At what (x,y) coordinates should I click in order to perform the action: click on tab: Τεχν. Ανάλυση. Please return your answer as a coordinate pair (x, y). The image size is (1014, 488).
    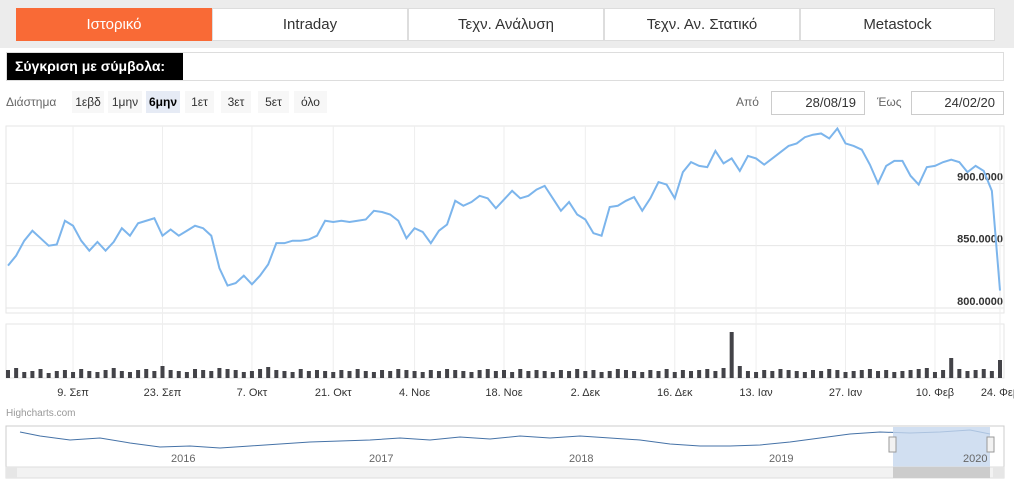
    Looking at the image, I should click on (506, 24).